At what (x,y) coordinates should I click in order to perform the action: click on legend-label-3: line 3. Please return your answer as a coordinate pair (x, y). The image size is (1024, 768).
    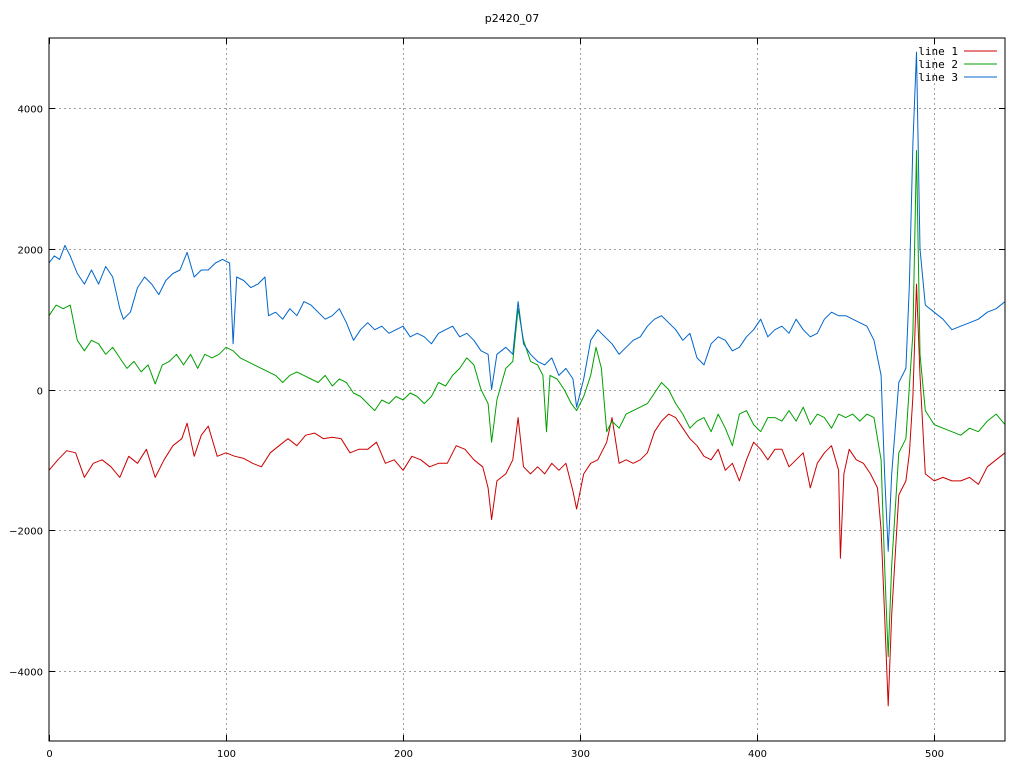
    Looking at the image, I should click on (938, 77).